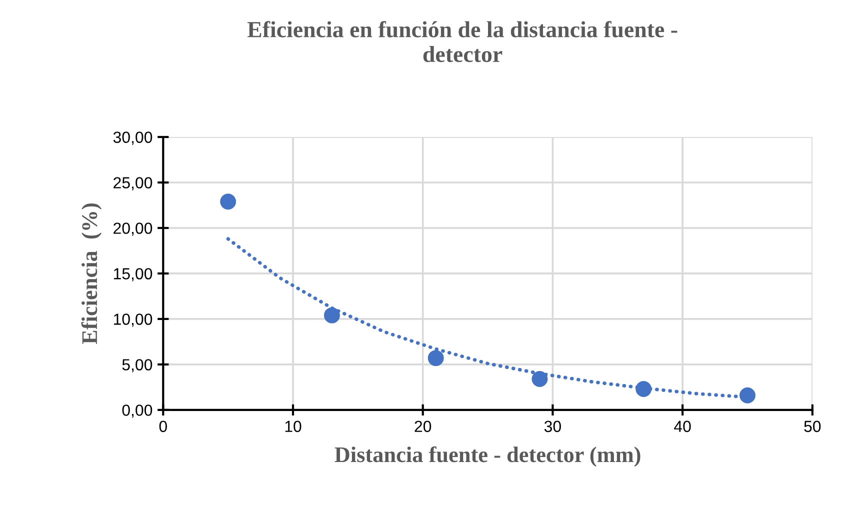 Image resolution: width=841 pixels, height=531 pixels. Describe the element at coordinates (812, 426) in the screenshot. I see `x-tick-label: 50` at that location.